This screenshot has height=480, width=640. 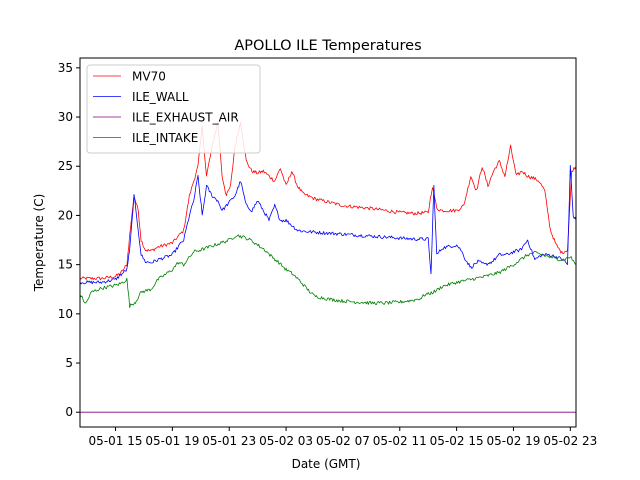 I want to click on legend-box, so click(x=173, y=109).